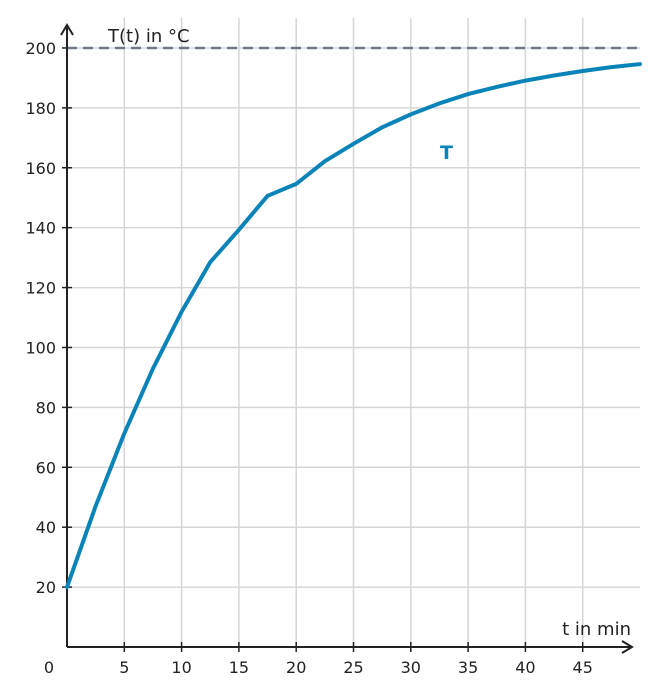 The image size is (659, 697). Describe the element at coordinates (583, 667) in the screenshot. I see `x-tick-label: 45` at that location.